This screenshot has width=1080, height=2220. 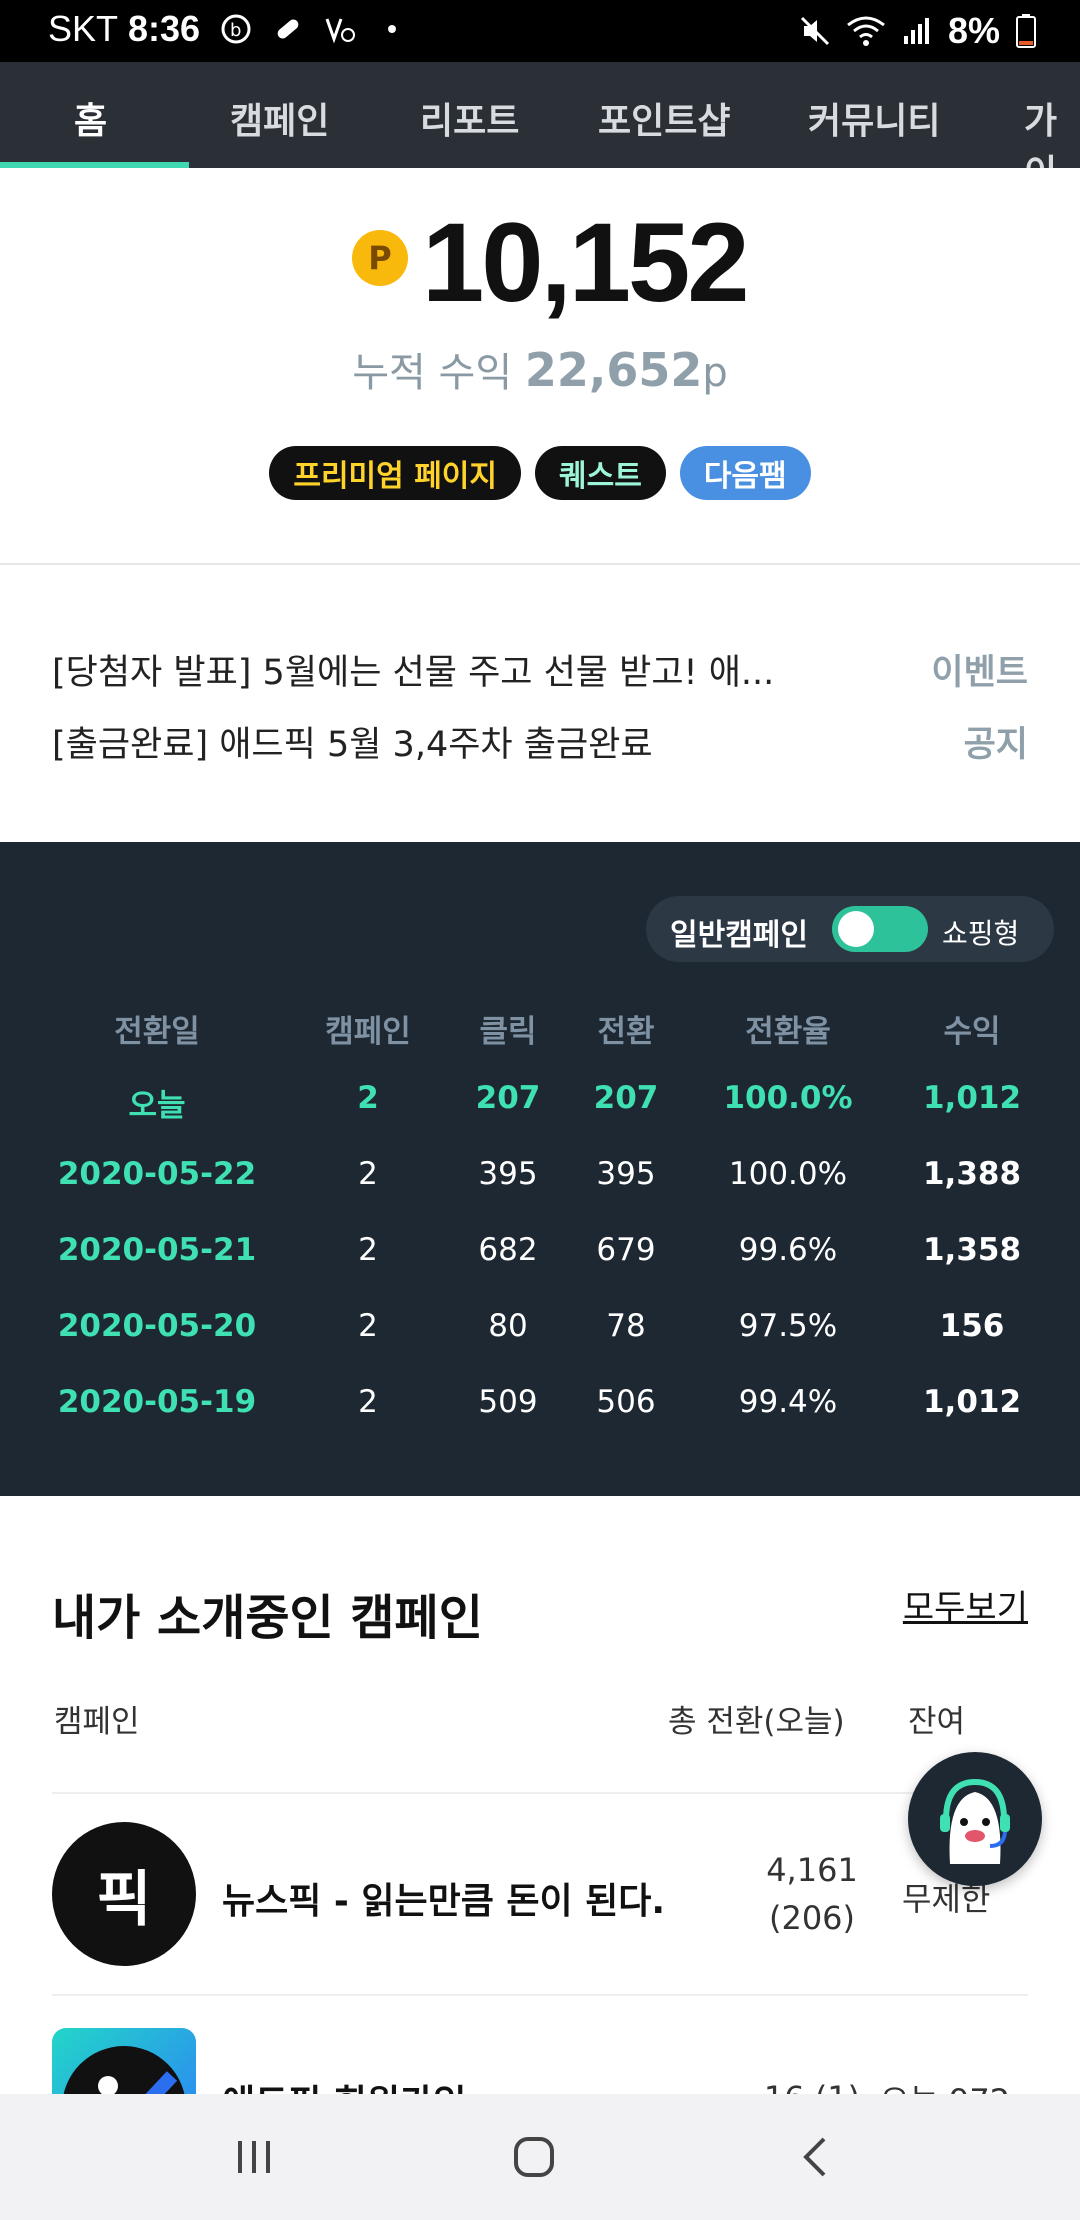 What do you see at coordinates (124, 1894) in the screenshot?
I see `newspick-logo: 픽` at bounding box center [124, 1894].